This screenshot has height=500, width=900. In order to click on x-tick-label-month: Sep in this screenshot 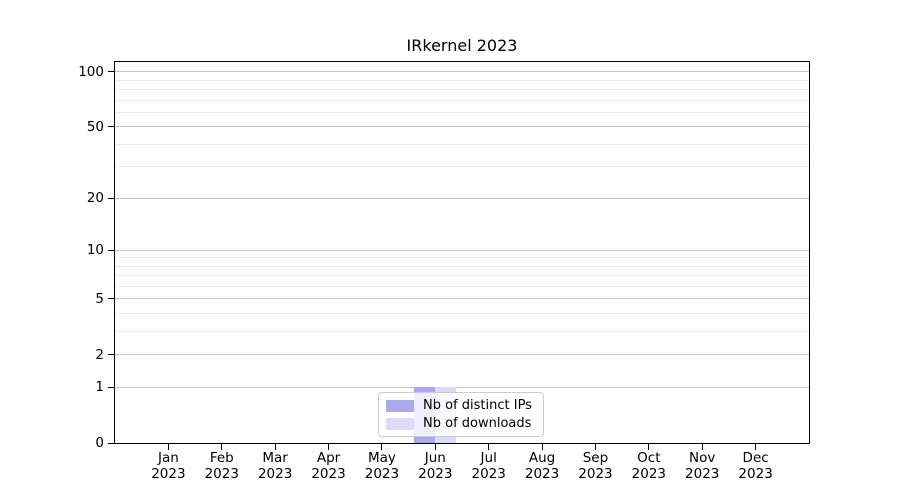, I will do `click(595, 458)`.